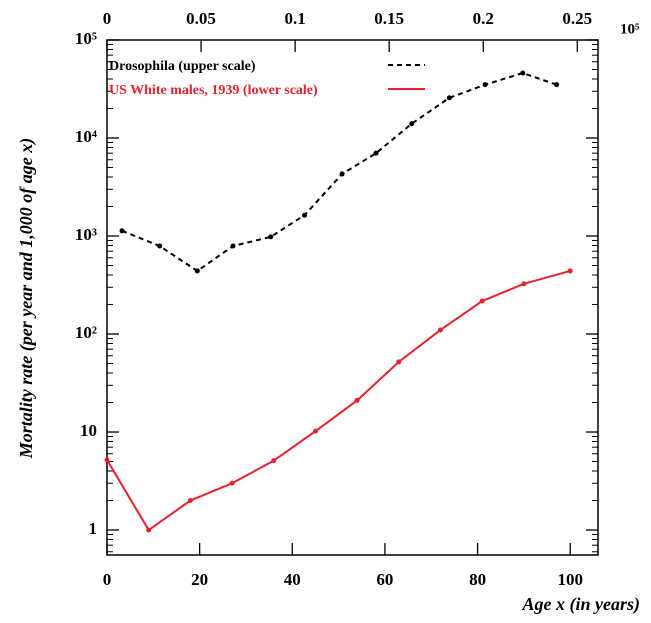 The height and width of the screenshot is (623, 651). Describe the element at coordinates (384, 579) in the screenshot. I see `x-tick-label: 60` at that location.